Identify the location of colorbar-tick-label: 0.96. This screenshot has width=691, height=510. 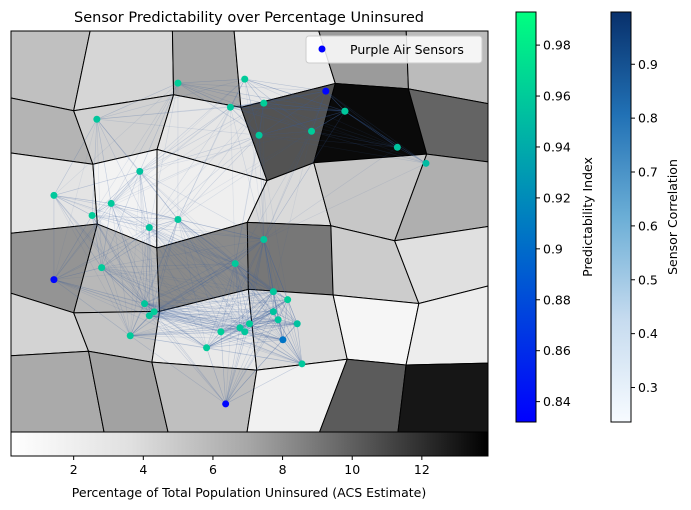
(557, 96).